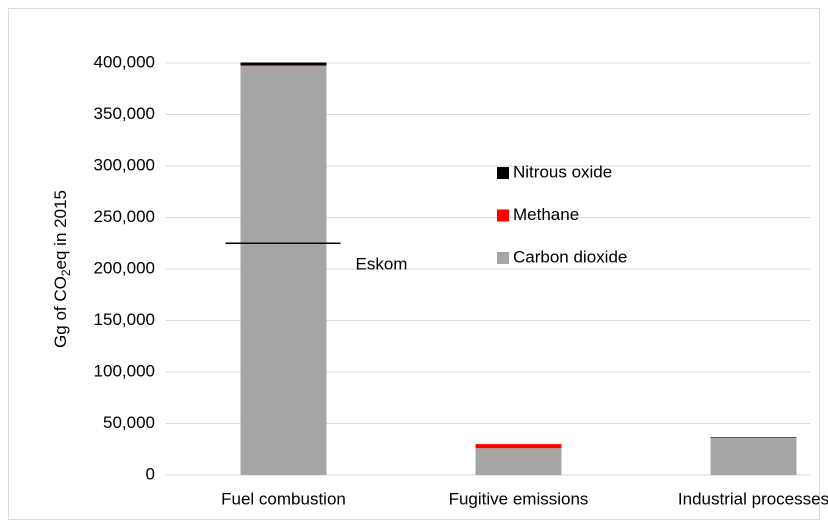  What do you see at coordinates (546, 214) in the screenshot?
I see `legend-label: Methane` at bounding box center [546, 214].